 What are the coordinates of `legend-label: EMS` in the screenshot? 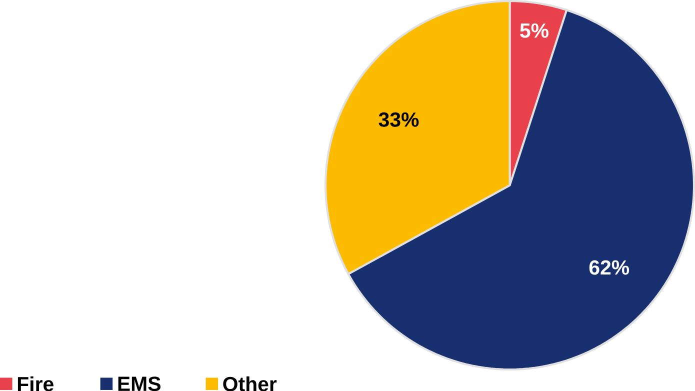 It's located at (139, 383).